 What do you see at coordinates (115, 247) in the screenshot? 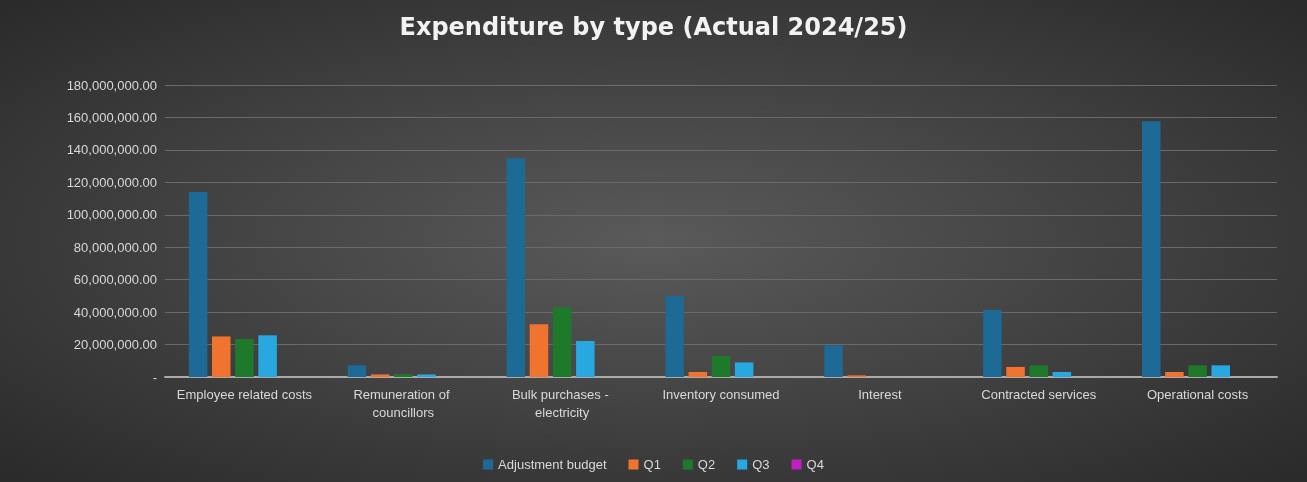
I see `y-tick-label: 80,000,000.00` at bounding box center [115, 247].